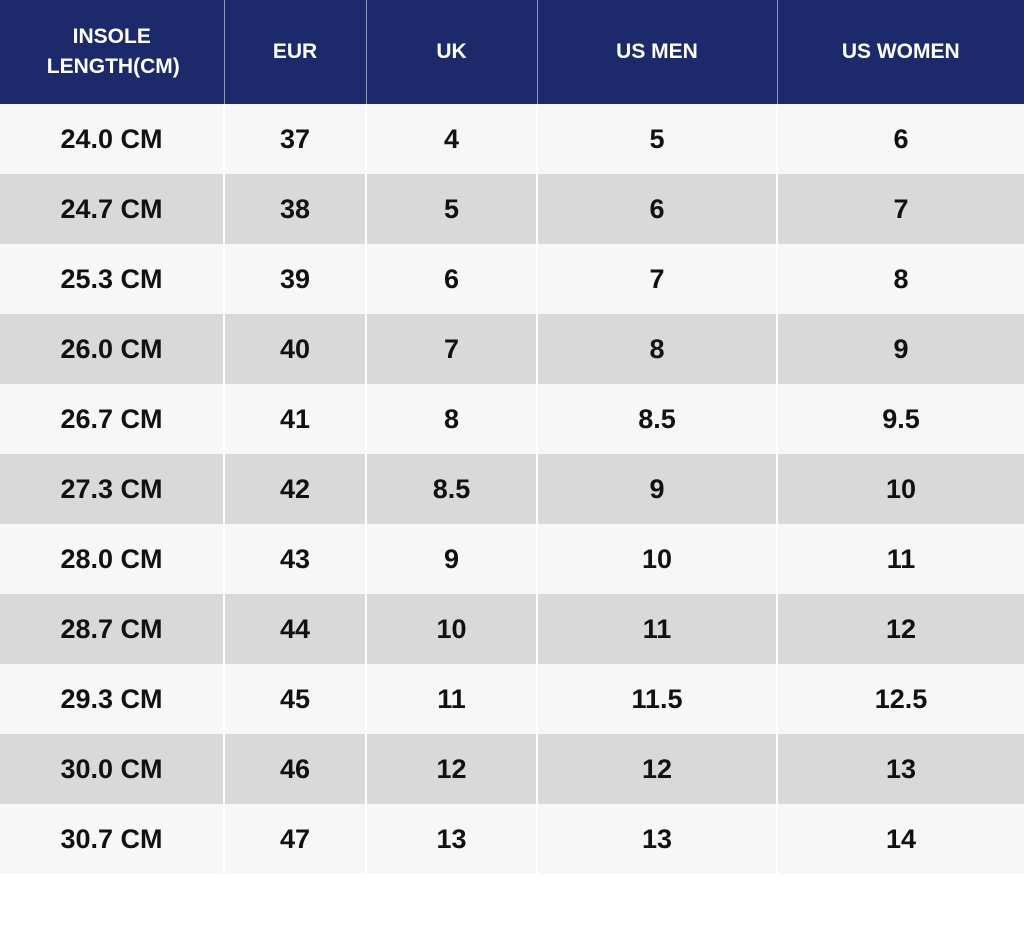 Image resolution: width=1024 pixels, height=938 pixels. Describe the element at coordinates (295, 349) in the screenshot. I see `size-cell: 40` at that location.